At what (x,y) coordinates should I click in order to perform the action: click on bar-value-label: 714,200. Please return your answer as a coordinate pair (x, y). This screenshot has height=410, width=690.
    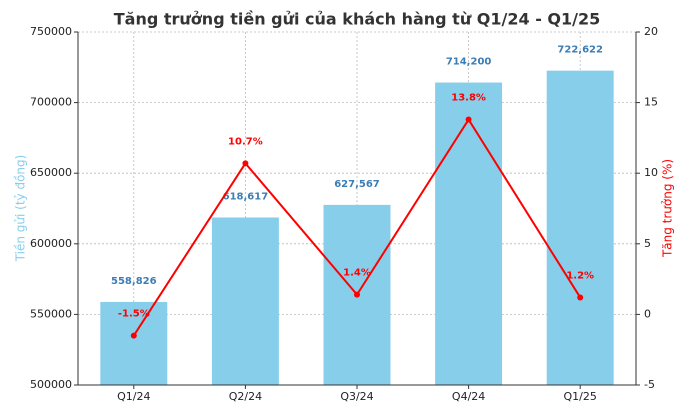
    Looking at the image, I should click on (469, 62).